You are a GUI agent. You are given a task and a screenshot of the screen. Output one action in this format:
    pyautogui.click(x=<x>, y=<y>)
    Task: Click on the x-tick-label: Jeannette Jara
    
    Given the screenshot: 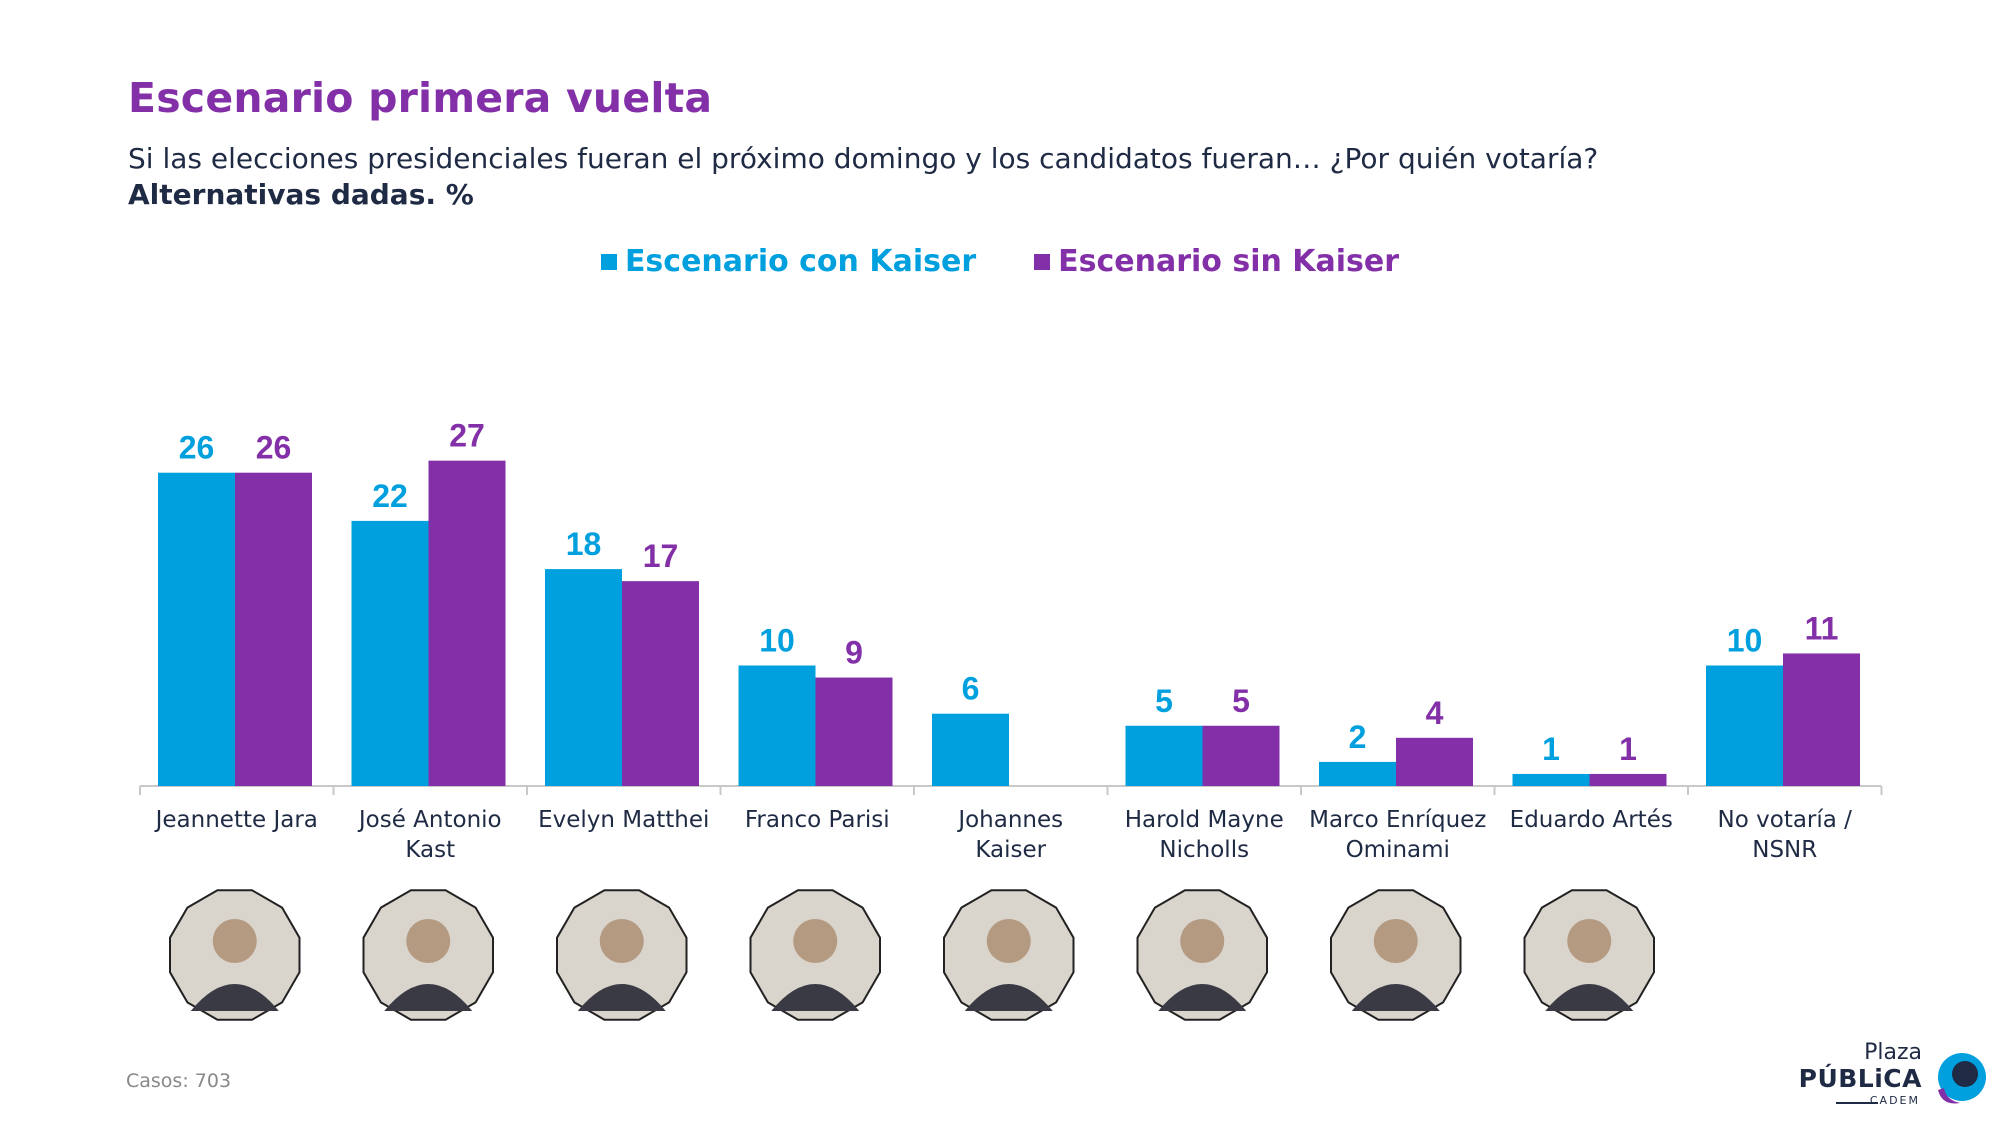 What is the action you would take?
    pyautogui.click(x=236, y=820)
    